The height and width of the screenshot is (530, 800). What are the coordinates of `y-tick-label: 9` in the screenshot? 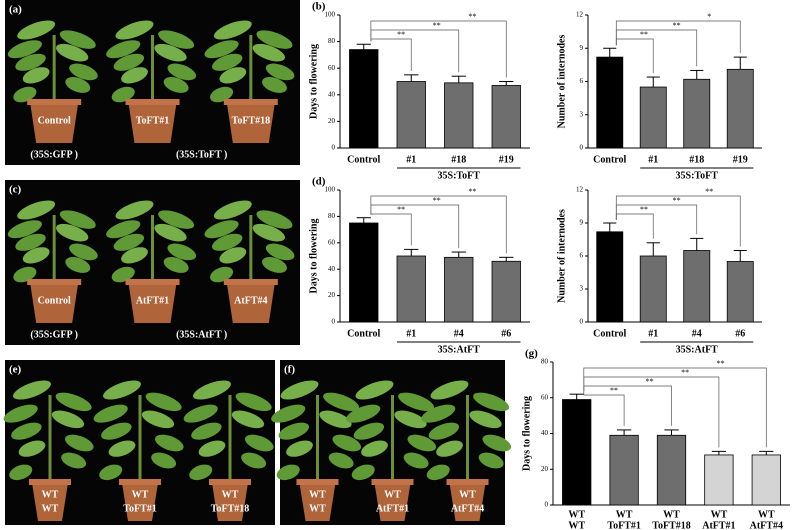 It's located at (582, 48).